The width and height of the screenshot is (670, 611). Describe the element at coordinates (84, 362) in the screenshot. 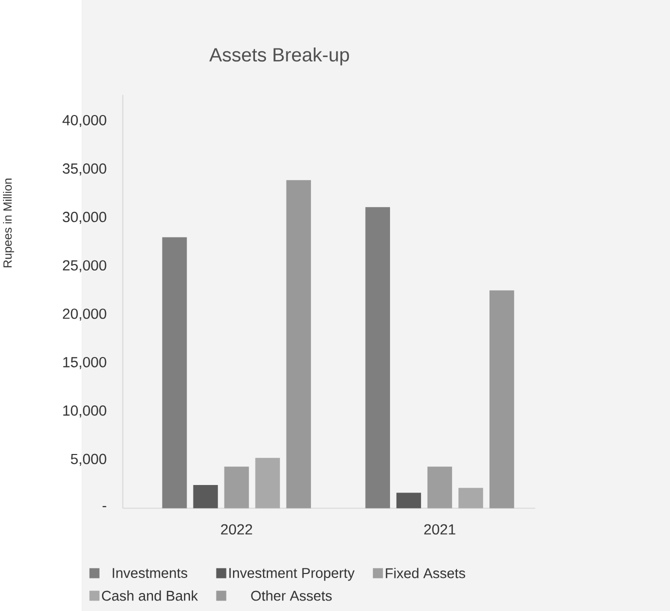

I see `y-tick-label: 15,000` at that location.